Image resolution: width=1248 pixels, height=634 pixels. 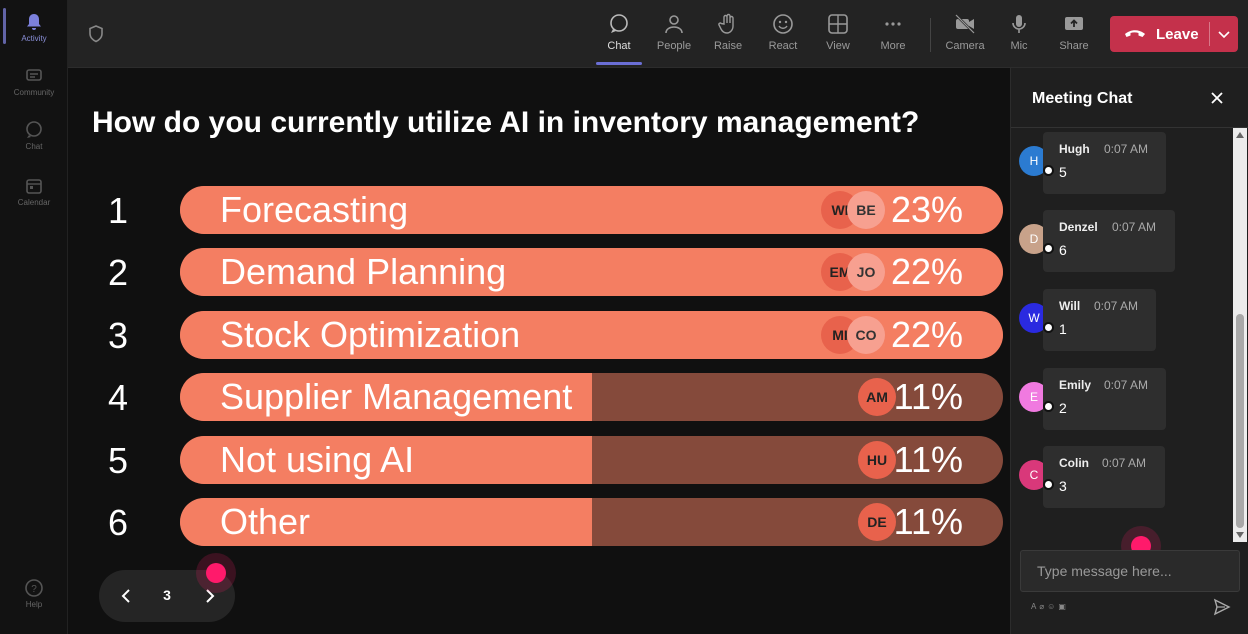 I want to click on option-bar: Not using AI HU 11%, so click(x=591, y=460).